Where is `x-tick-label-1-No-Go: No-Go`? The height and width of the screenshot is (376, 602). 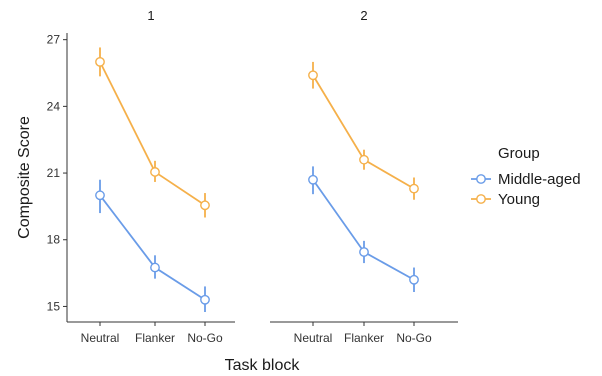 x-tick-label-1-No-Go: No-Go is located at coordinates (205, 338).